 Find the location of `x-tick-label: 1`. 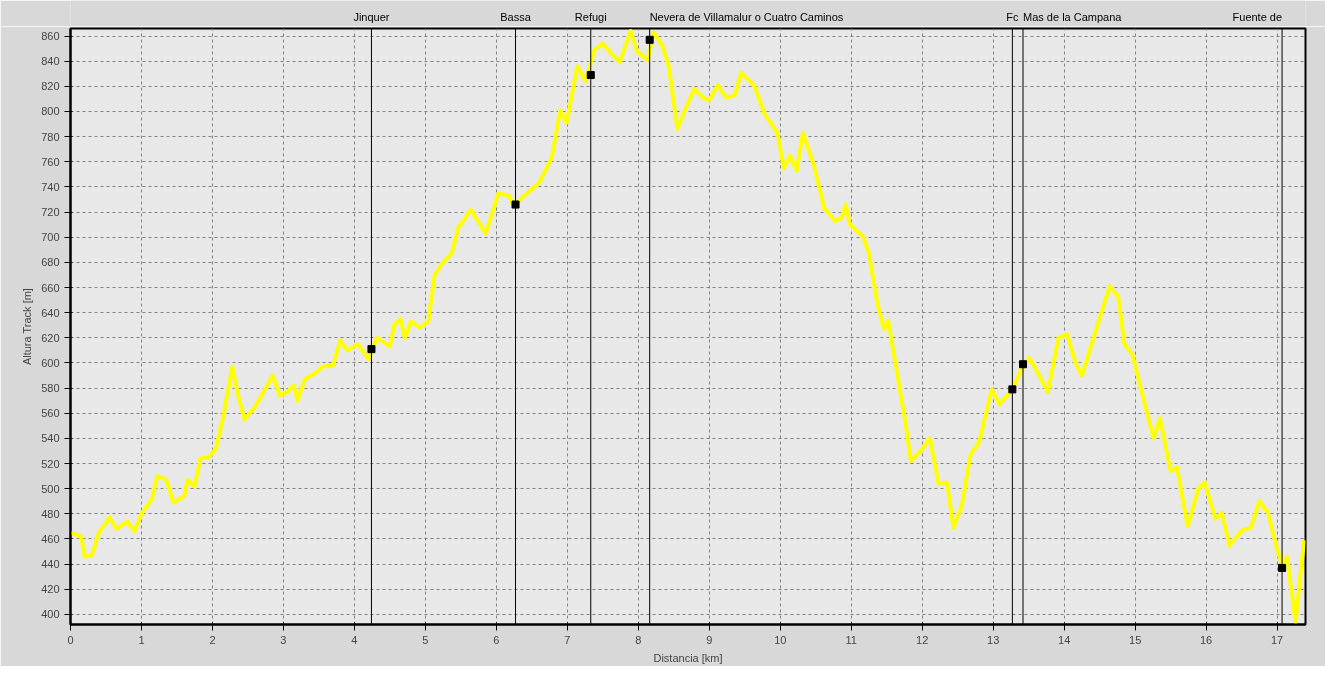

x-tick-label: 1 is located at coordinates (141, 639).